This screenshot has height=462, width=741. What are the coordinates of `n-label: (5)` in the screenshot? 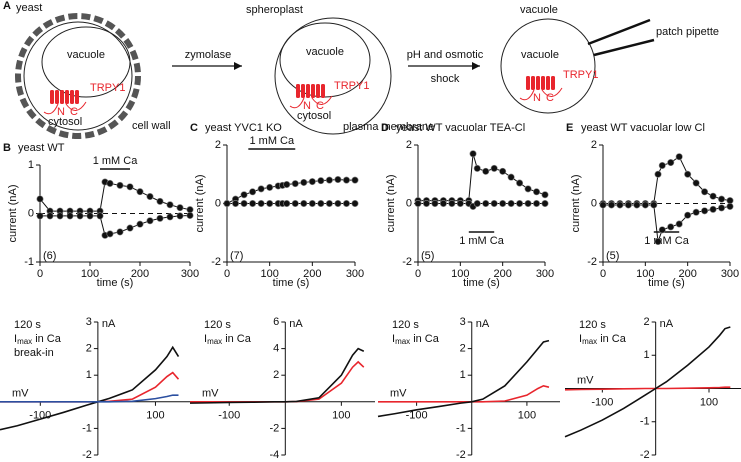 It's located at (427, 256).